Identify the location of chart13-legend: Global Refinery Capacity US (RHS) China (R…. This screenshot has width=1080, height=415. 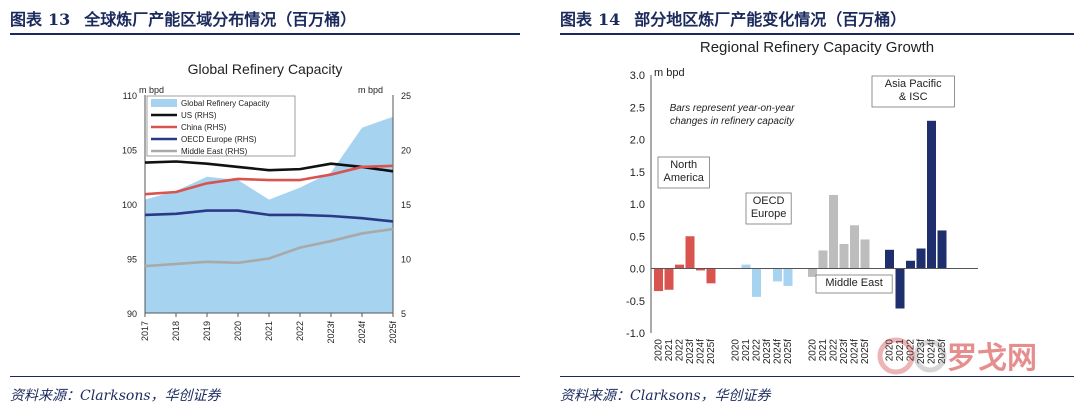
(221, 126).